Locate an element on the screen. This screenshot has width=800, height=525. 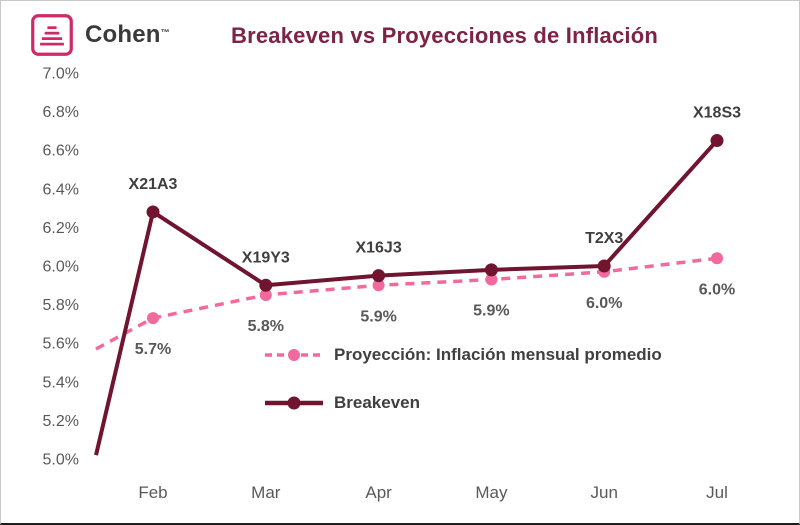
trademark-symbol: ™ is located at coordinates (165, 32).